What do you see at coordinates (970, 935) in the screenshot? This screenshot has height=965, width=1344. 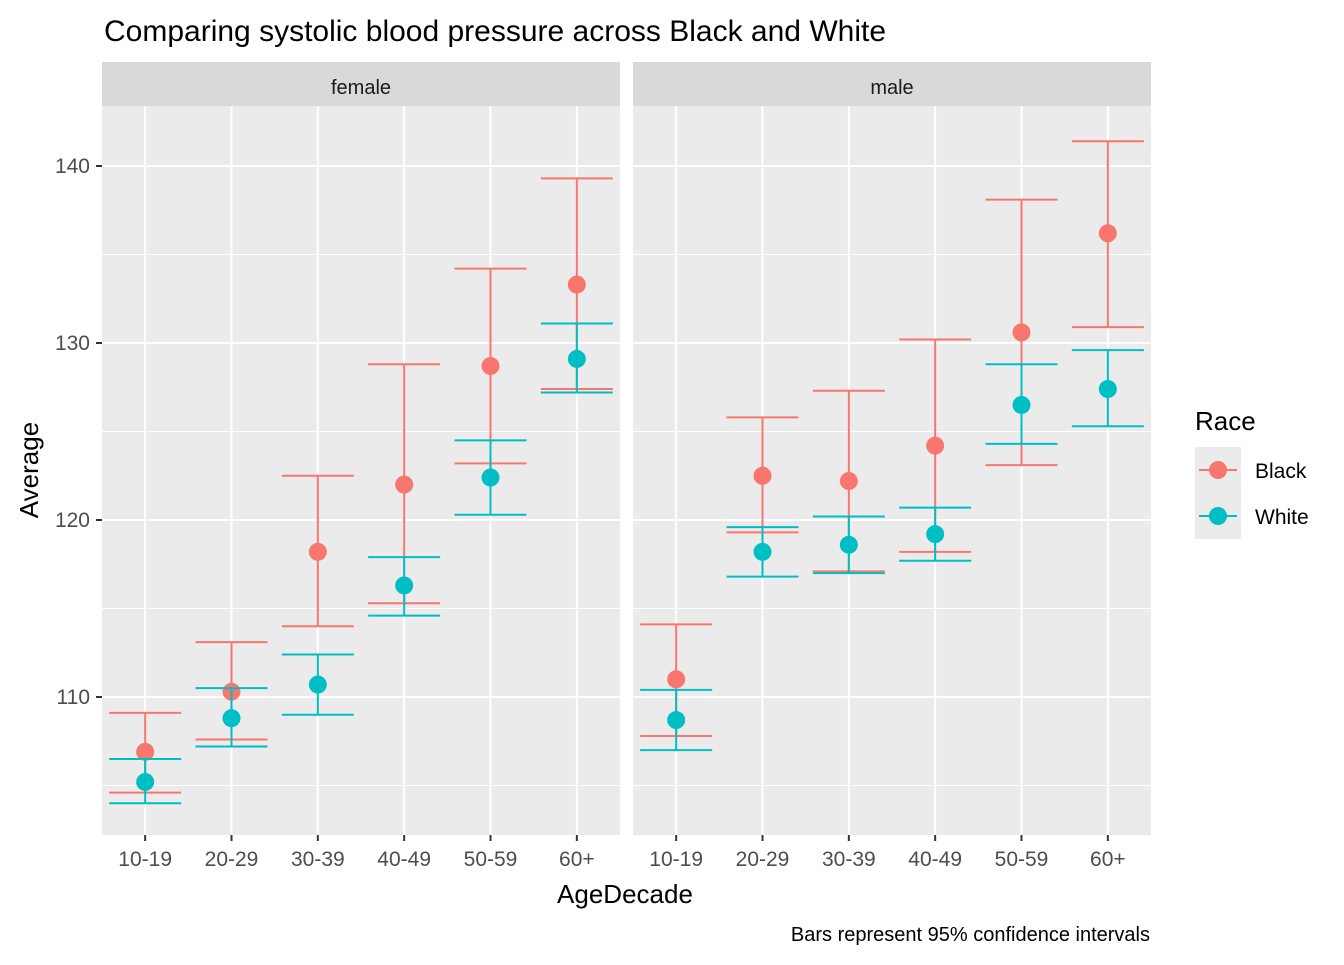 I see `chart-caption: Bars represent 95% confidence intervals` at bounding box center [970, 935].